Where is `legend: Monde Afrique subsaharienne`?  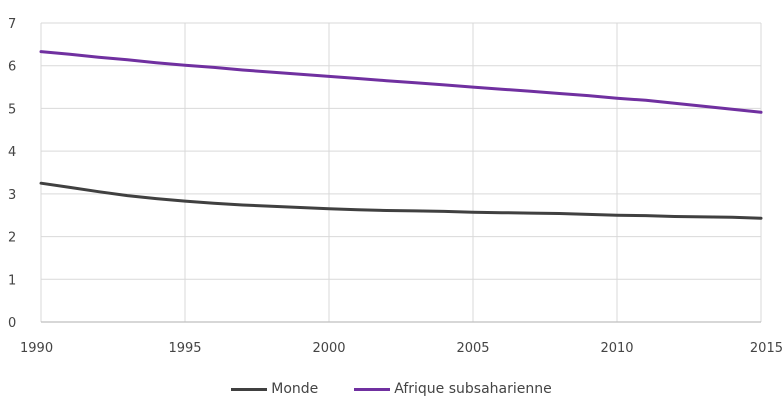
legend: Monde Afrique subsaharienne is located at coordinates (391, 389).